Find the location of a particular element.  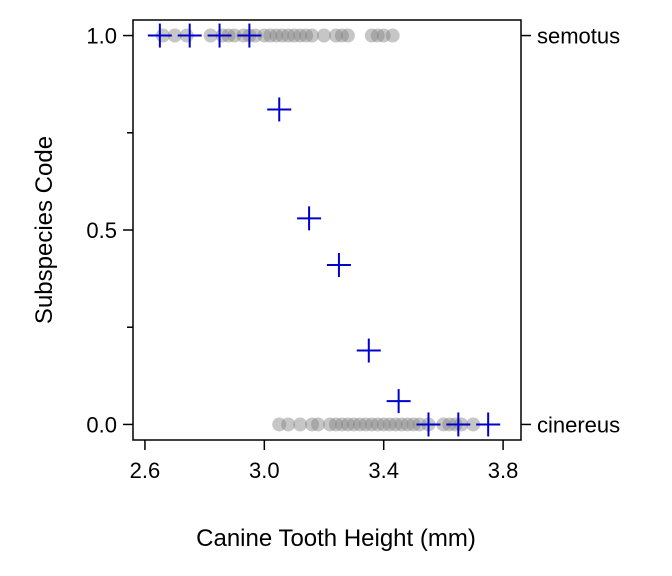

x-axis-title: Canine Tooth Height (mm) is located at coordinates (336, 538).